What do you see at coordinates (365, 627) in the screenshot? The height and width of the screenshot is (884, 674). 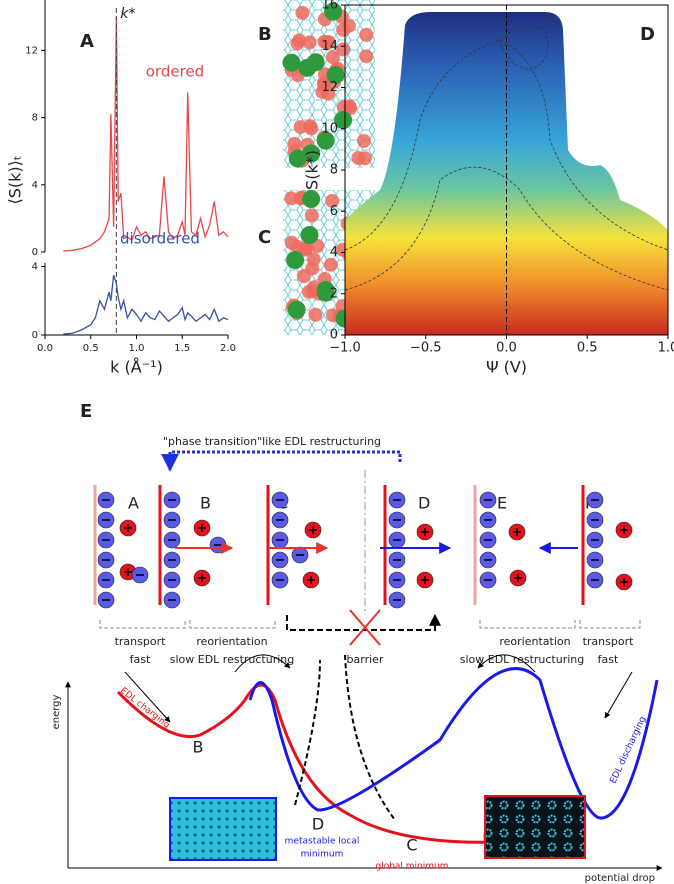 I see `barrier-cross` at bounding box center [365, 627].